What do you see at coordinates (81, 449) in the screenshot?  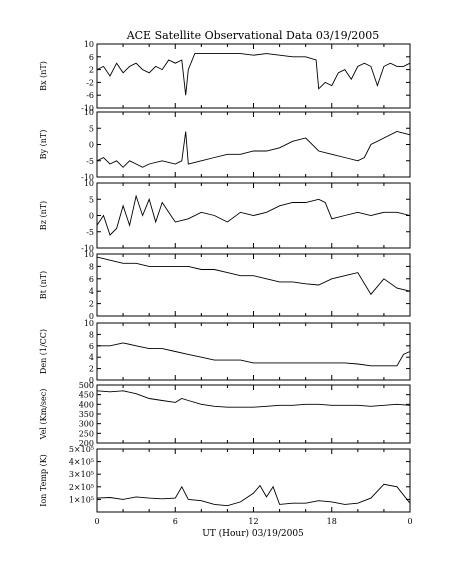 I see `y-tick-label: 5×10⁵` at bounding box center [81, 449].